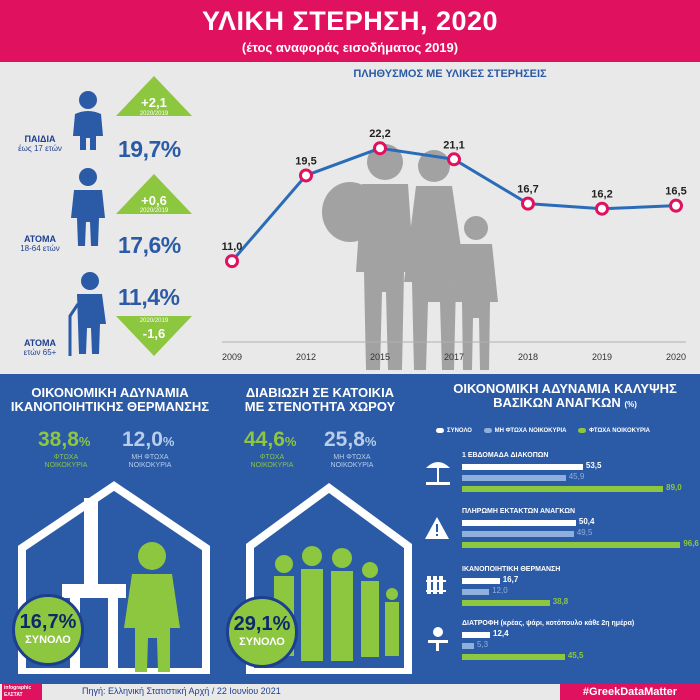  Describe the element at coordinates (500, 590) in the screenshot. I see `need-bar-value: 12,0` at that location.